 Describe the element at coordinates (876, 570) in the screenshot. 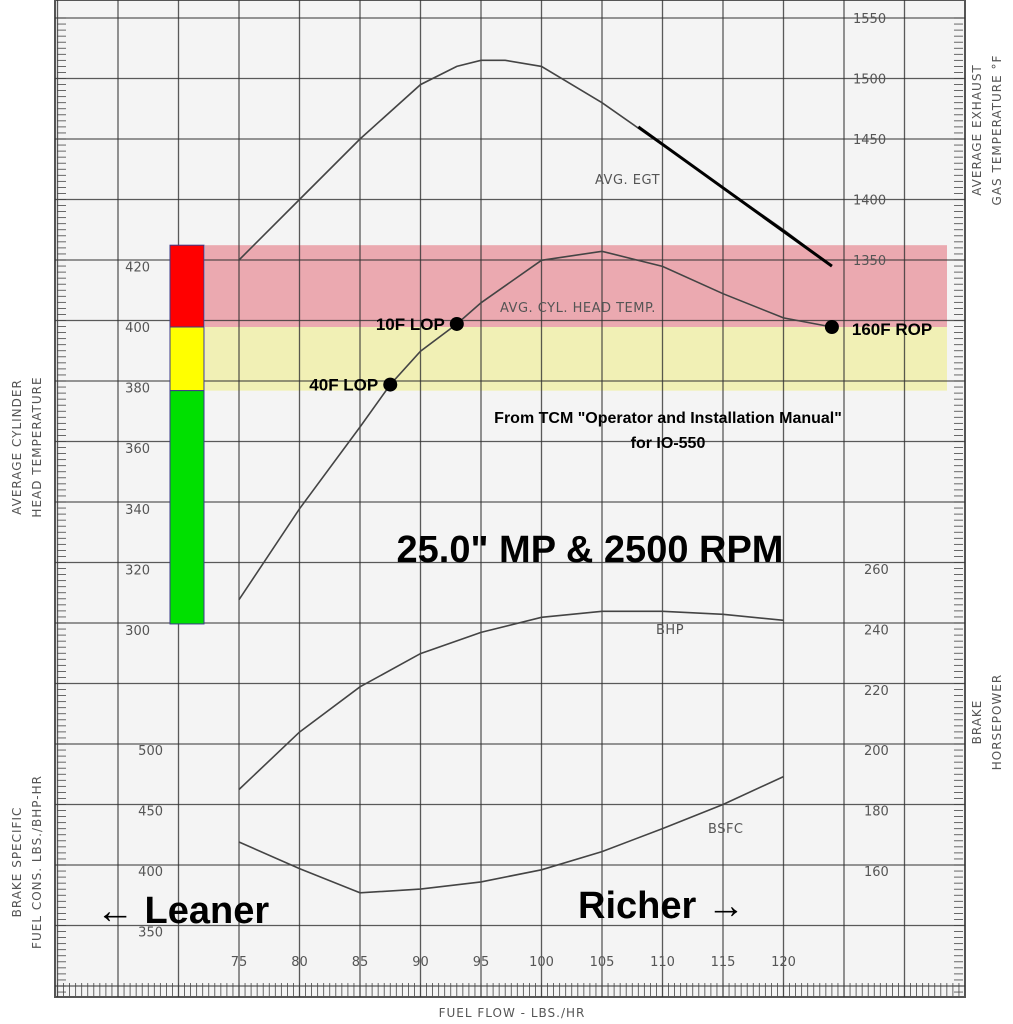

I see `bhp-tick-label: 260` at that location.